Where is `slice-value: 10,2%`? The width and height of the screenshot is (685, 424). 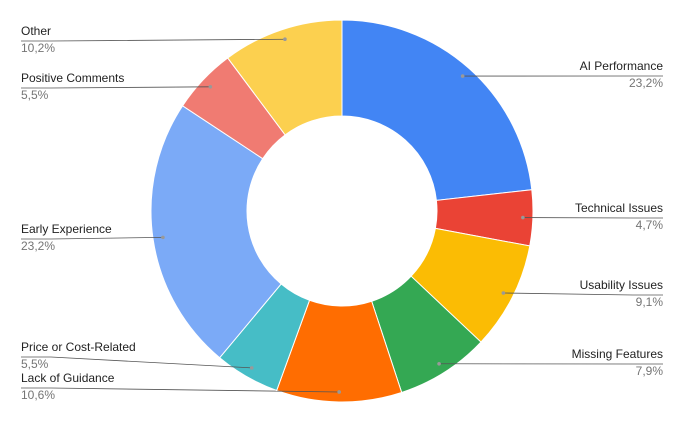
slice-value: 10,2% is located at coordinates (38, 48).